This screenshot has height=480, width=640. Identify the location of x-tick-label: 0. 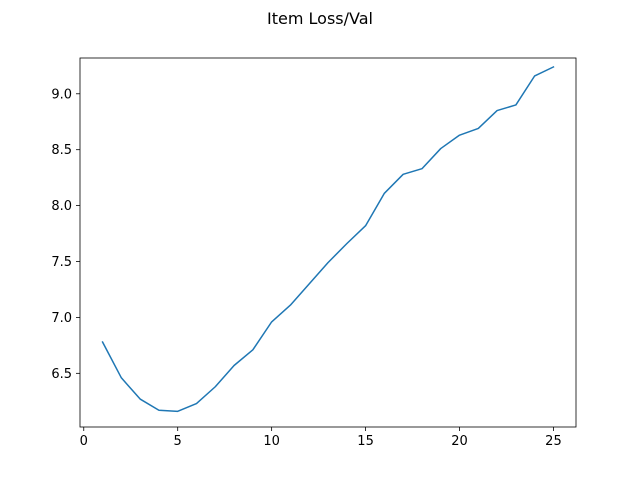
(84, 441).